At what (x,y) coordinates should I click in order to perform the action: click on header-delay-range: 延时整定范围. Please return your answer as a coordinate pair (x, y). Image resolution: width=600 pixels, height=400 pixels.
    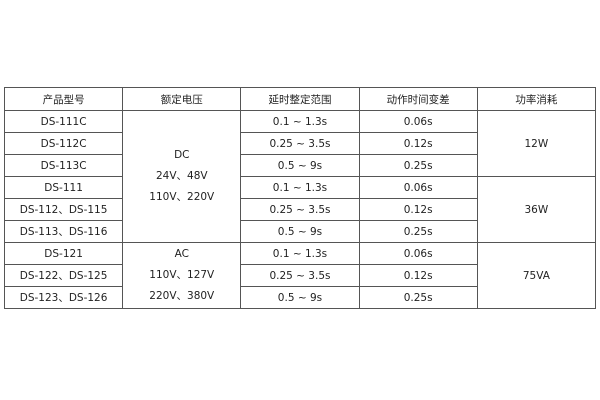
    Looking at the image, I should click on (300, 99).